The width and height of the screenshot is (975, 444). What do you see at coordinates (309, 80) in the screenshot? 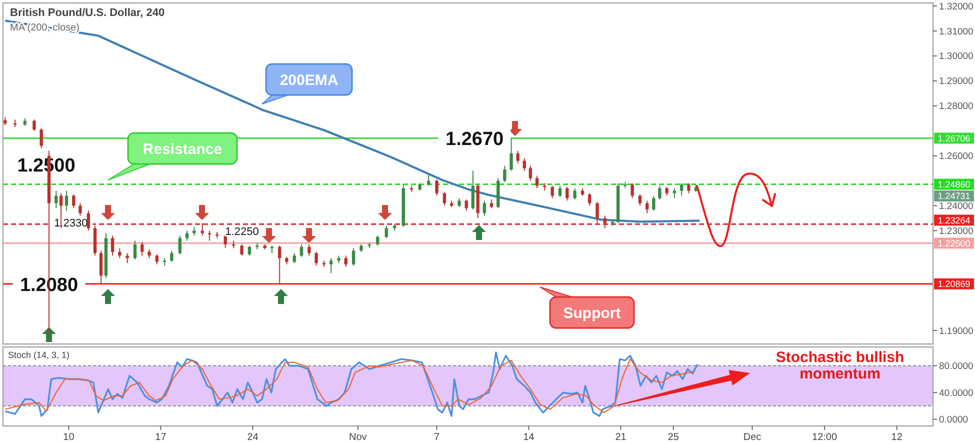
I see `annotation: 200EMA` at bounding box center [309, 80].